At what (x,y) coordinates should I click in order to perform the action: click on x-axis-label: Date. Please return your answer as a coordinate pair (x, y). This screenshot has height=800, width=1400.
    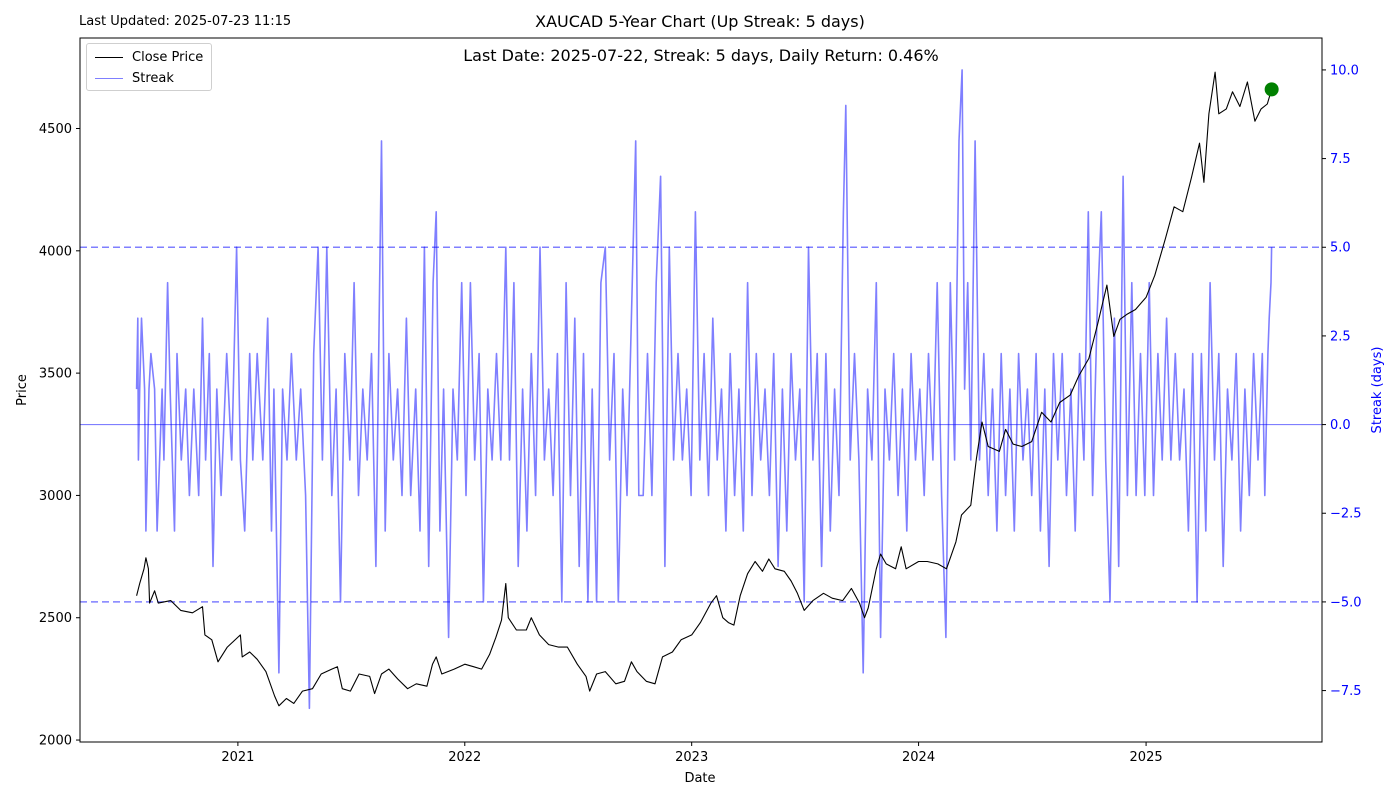
    Looking at the image, I should click on (699, 778).